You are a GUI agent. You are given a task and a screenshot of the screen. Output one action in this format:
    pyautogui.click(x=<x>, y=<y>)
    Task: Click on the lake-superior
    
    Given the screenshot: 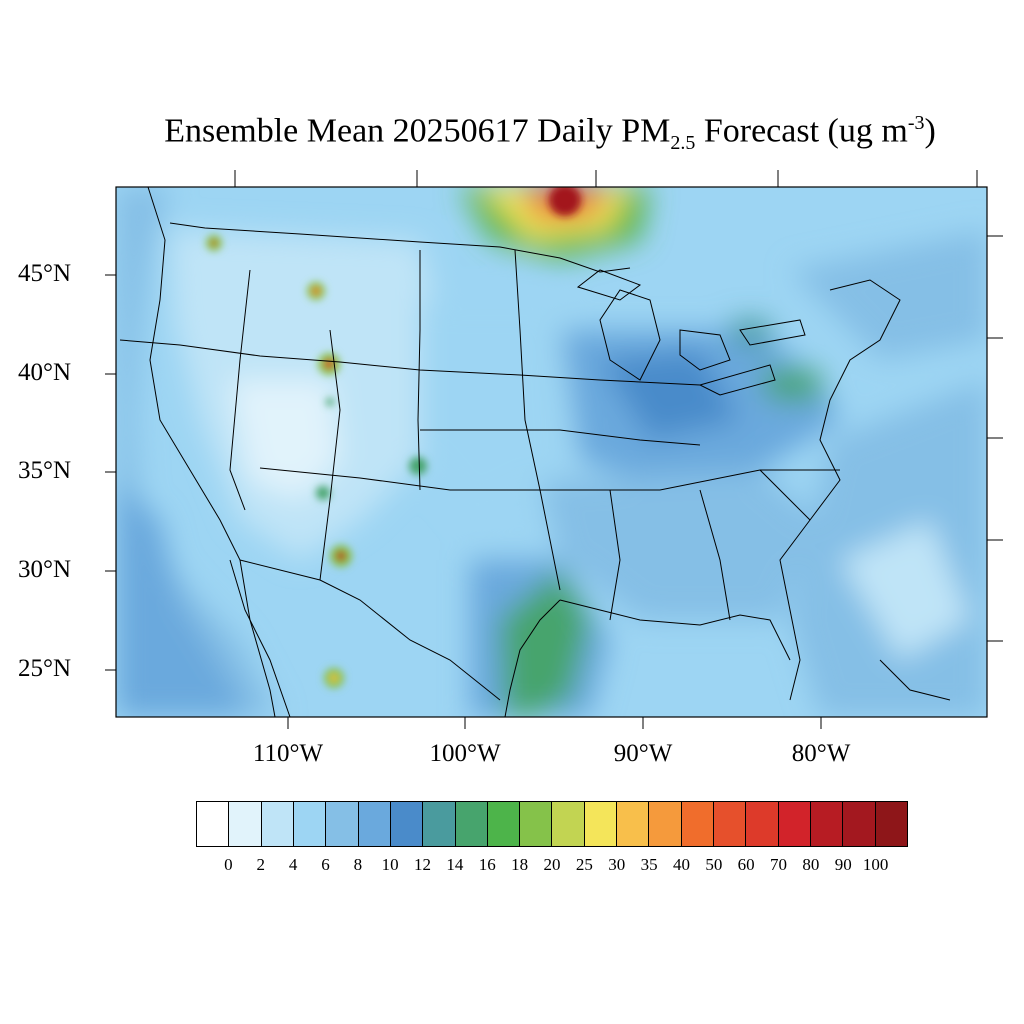 What is the action you would take?
    pyautogui.click(x=609, y=285)
    